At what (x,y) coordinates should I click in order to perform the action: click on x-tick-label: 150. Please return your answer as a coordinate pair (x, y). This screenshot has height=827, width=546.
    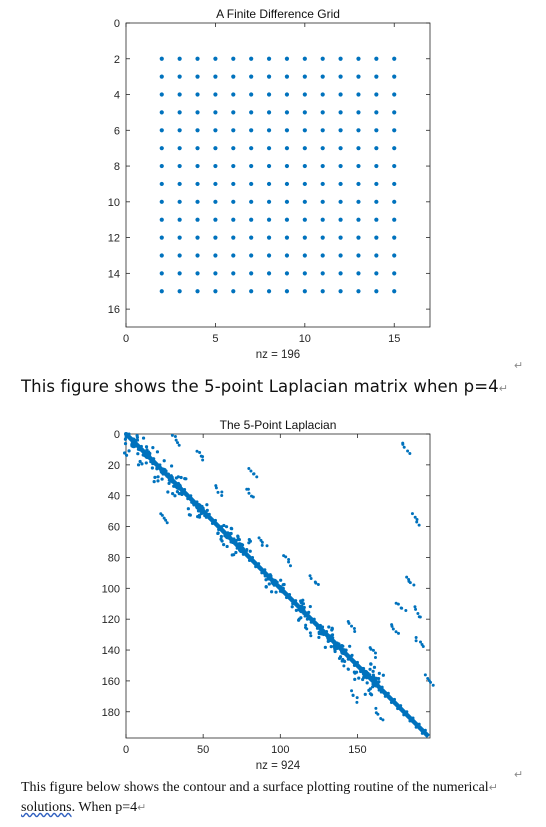
    Looking at the image, I should click on (357, 750).